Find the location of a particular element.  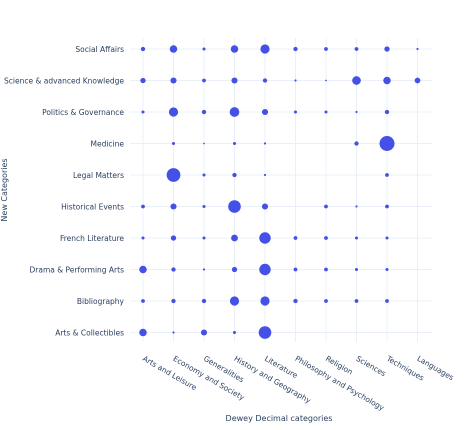

y-tick-label: Historical Events is located at coordinates (92, 207).